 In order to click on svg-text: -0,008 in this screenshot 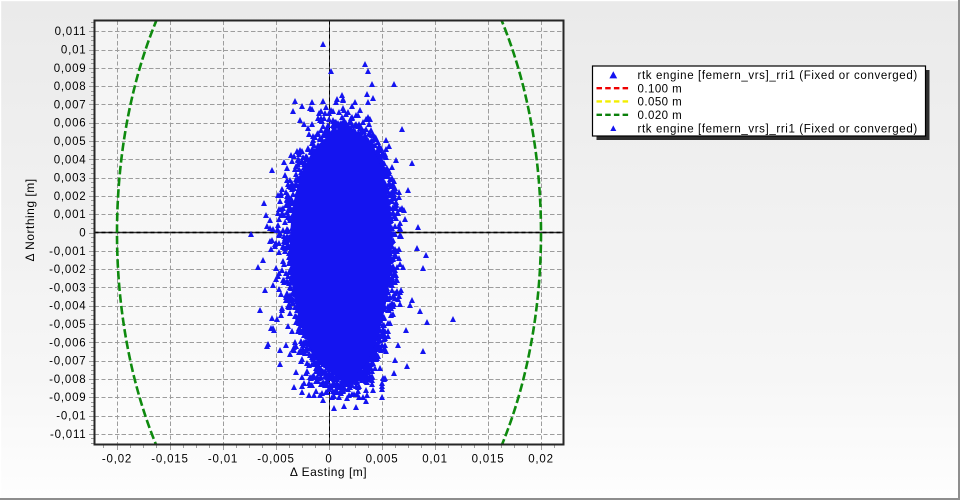, I will do `click(67, 380)`.